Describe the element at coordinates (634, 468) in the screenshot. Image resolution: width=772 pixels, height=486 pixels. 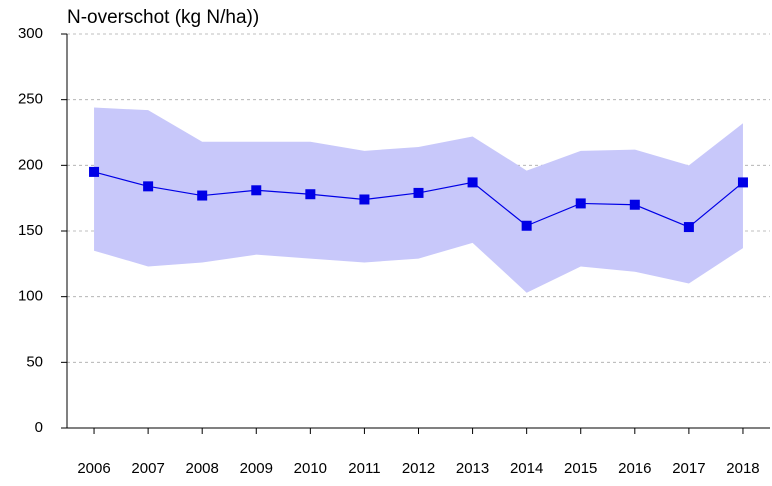
I see `x-tick-label: 2016` at that location.